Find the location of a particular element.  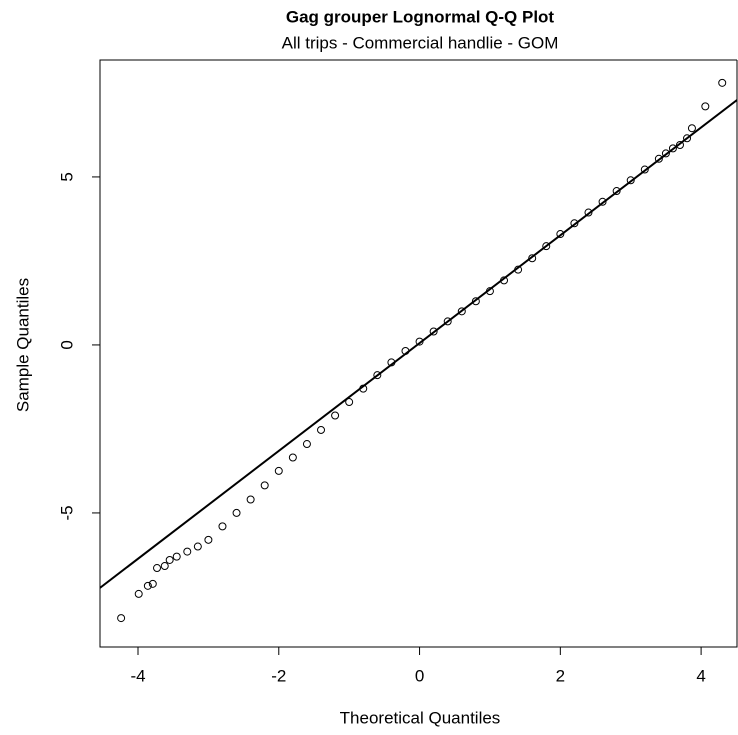

y-tick-label: -5 is located at coordinates (66, 512).